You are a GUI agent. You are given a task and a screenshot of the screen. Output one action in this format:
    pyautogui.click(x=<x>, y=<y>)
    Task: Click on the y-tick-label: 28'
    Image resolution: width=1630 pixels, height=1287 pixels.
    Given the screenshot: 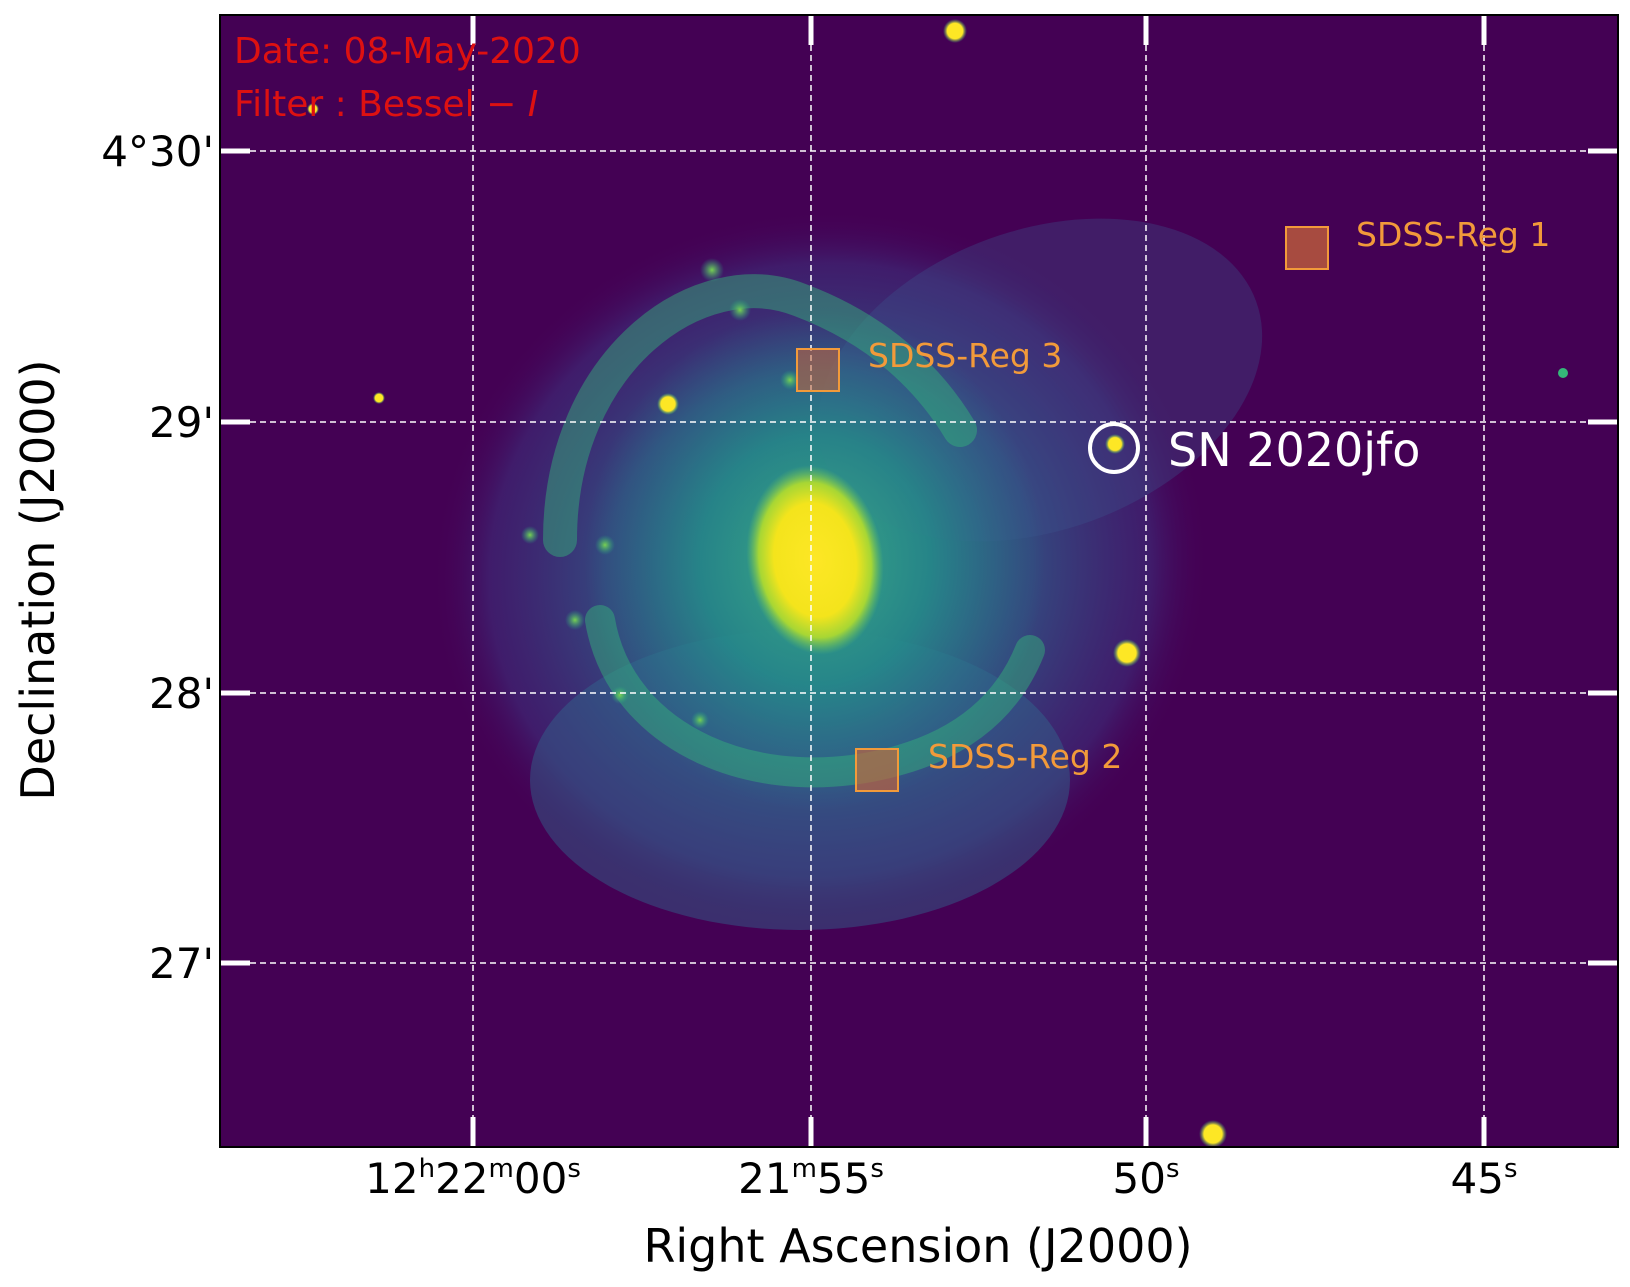 What is the action you would take?
    pyautogui.click(x=181, y=693)
    